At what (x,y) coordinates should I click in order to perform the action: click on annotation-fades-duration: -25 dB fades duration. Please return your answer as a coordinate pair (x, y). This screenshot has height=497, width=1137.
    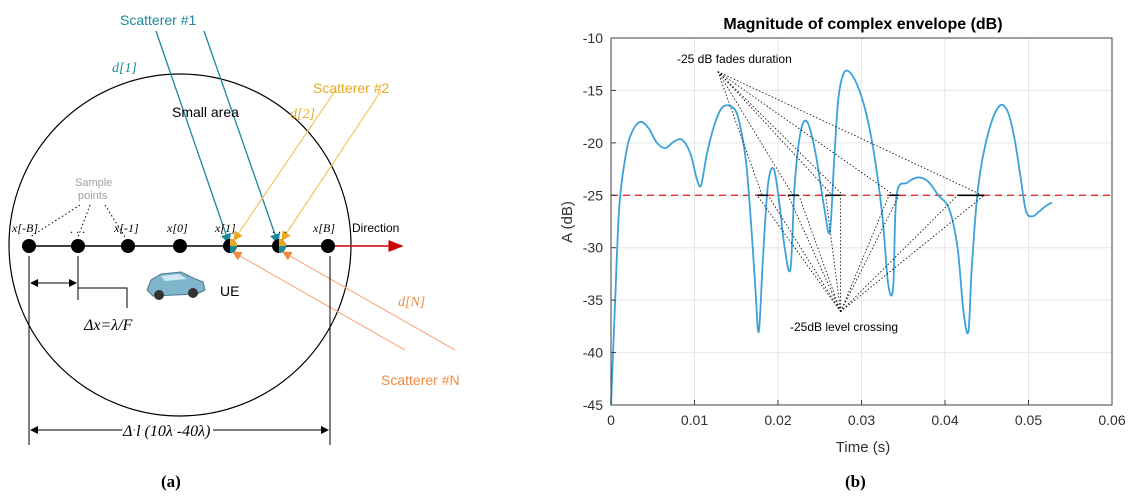
    Looking at the image, I should click on (734, 59).